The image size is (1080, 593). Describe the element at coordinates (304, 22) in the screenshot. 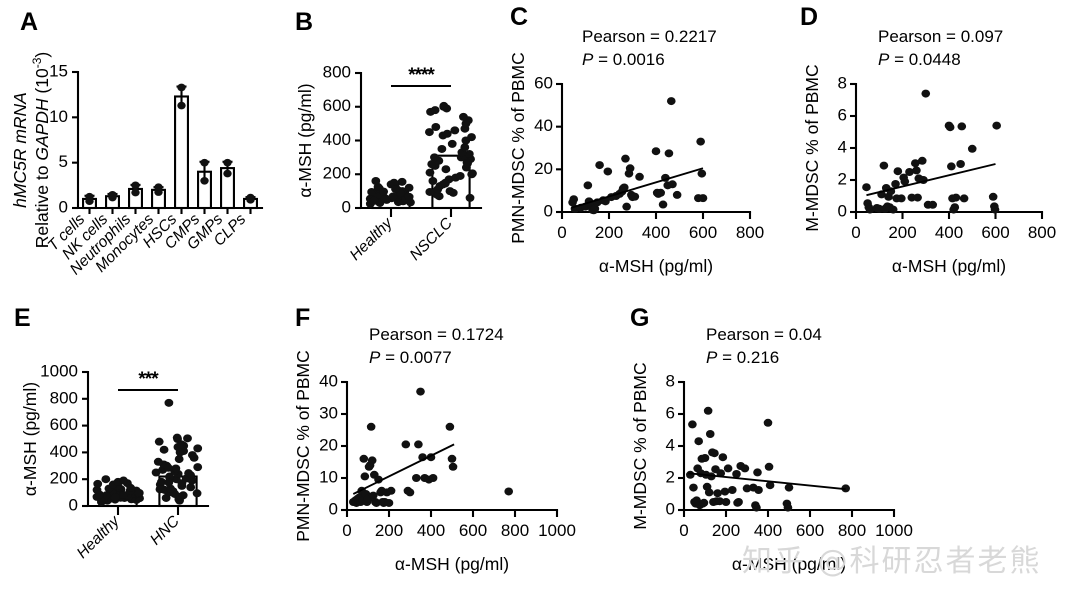

I see `panel-b-letter: B` at that location.